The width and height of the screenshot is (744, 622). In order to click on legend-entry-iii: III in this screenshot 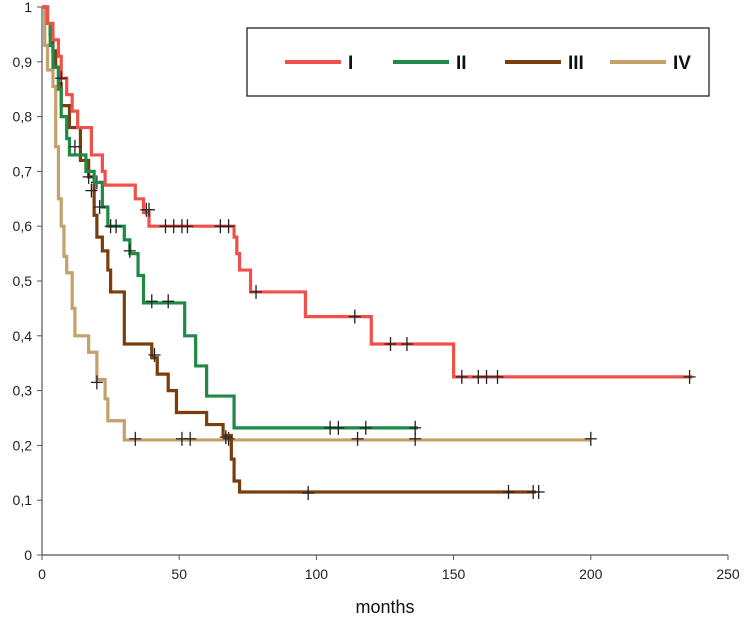, I will do `click(544, 63)`.